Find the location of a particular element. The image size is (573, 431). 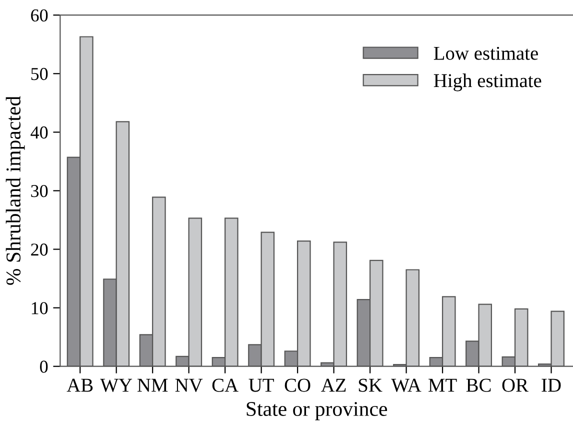

x-tick-label: WY is located at coordinates (116, 385).